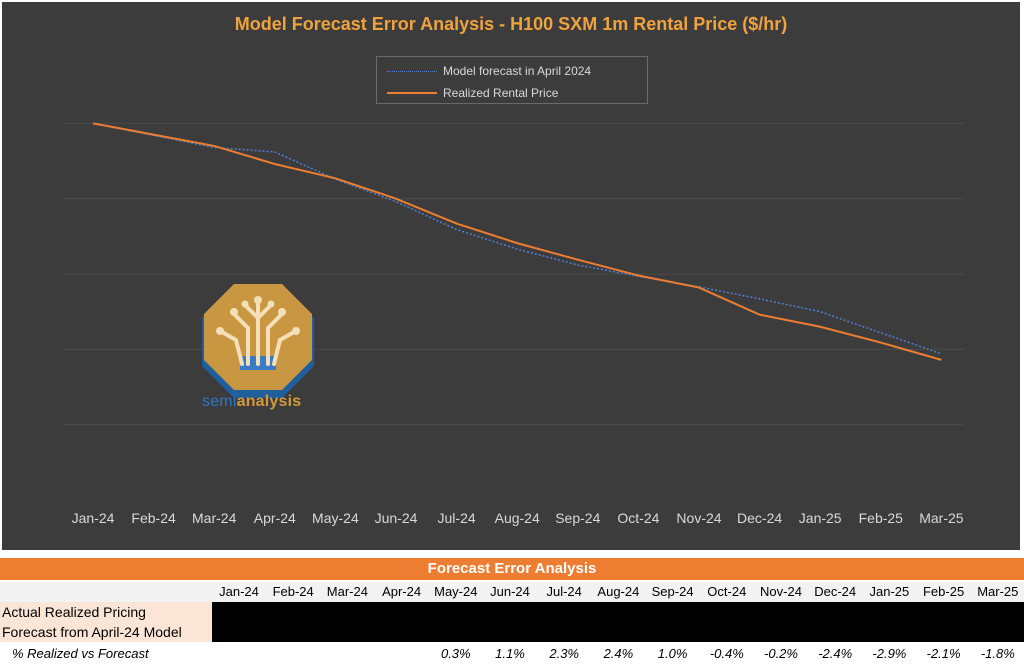  I want to click on x-tick-label: Oct-24, so click(638, 518).